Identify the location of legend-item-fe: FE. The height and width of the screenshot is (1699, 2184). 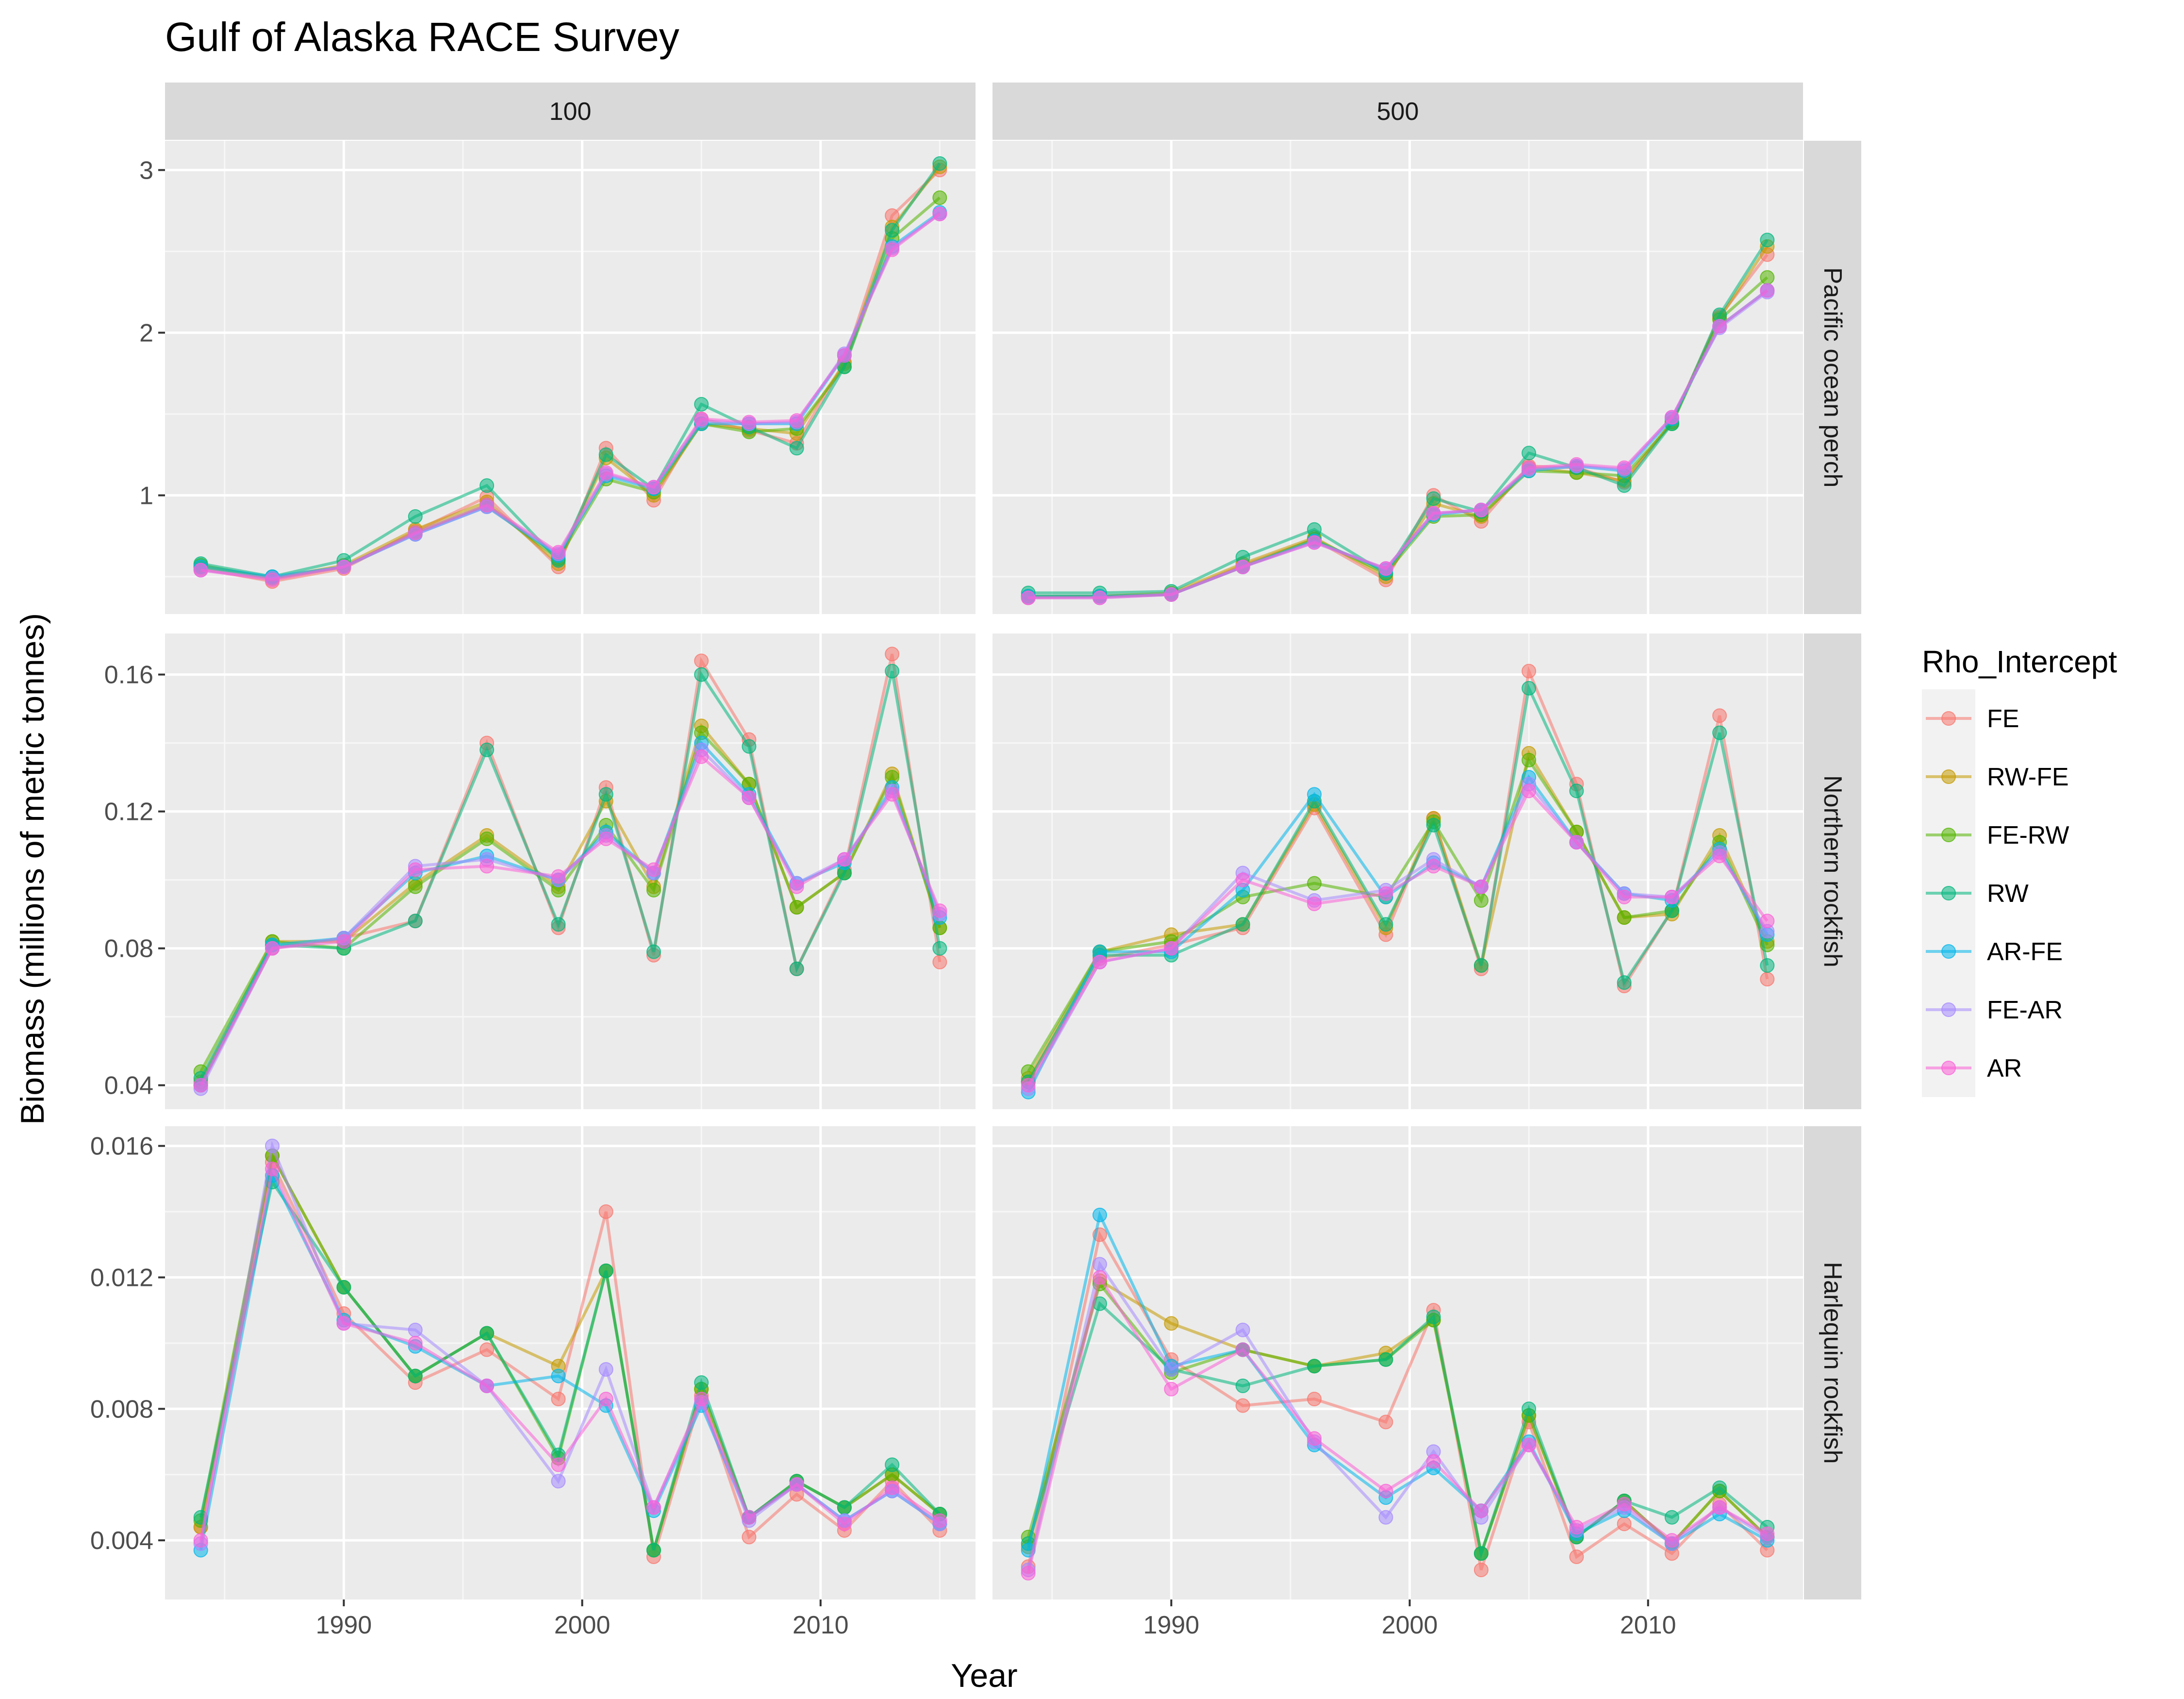
(1970, 718).